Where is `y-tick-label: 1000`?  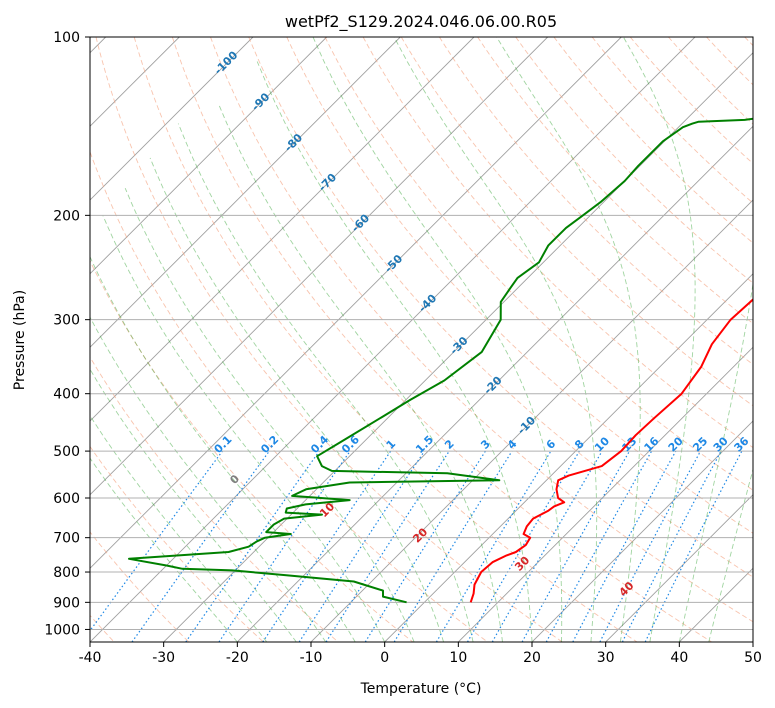 y-tick-label: 1000 is located at coordinates (62, 630).